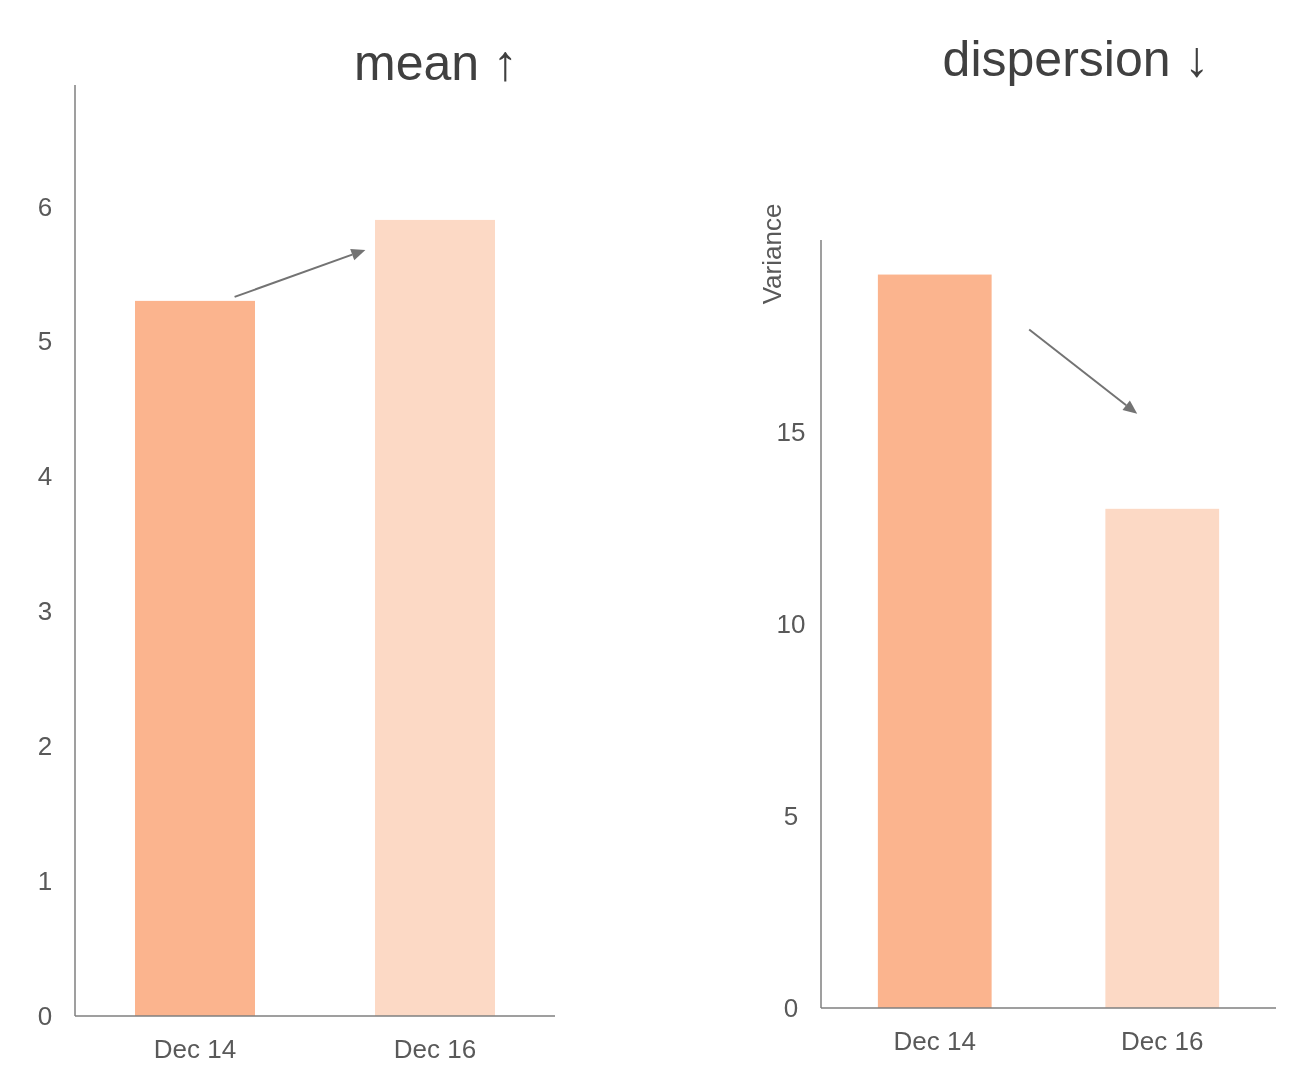 This screenshot has height=1073, width=1294. What do you see at coordinates (45, 881) in the screenshot?
I see `y-tick-label: 1` at bounding box center [45, 881].